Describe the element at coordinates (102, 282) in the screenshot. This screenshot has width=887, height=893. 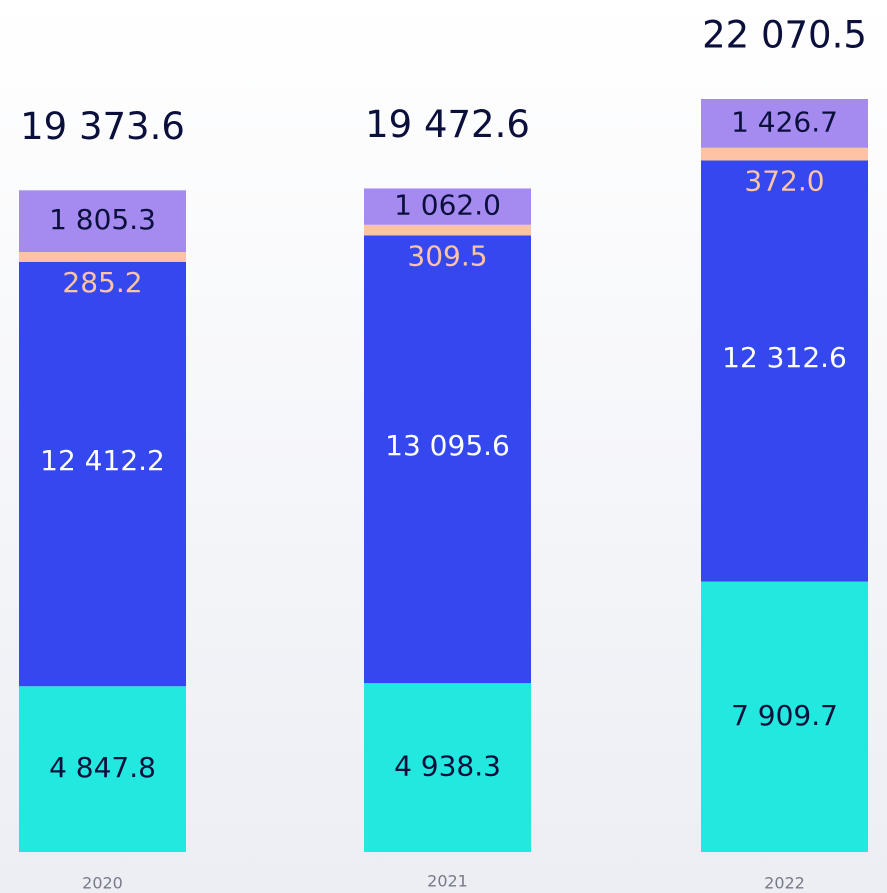
I see `value-label: 285.2` at that location.